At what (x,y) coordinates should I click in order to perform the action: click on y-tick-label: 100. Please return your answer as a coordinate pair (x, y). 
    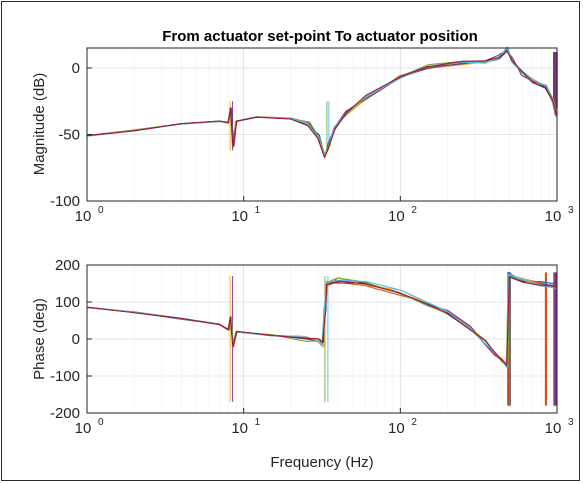
    Looking at the image, I should click on (67, 302).